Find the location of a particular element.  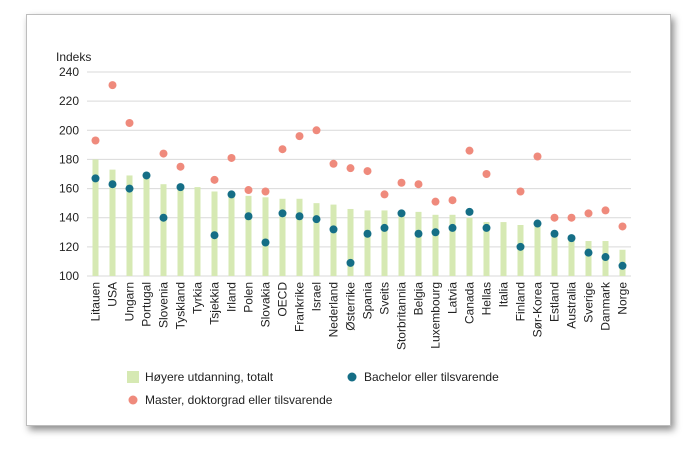

y-tick-label: 200 is located at coordinates (69, 130).